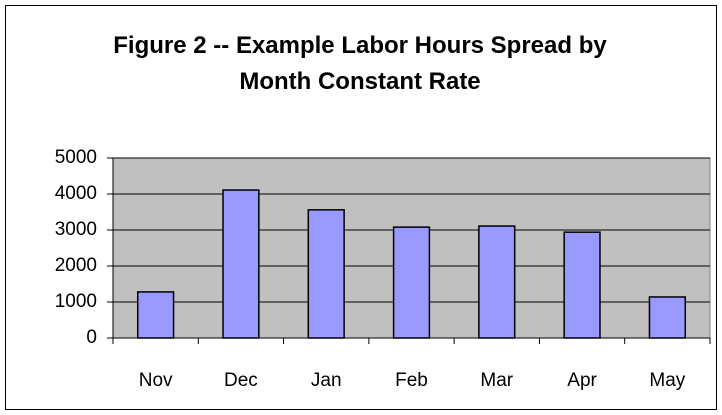 Image resolution: width=722 pixels, height=415 pixels. Describe the element at coordinates (411, 380) in the screenshot. I see `x-tick-label: Feb` at that location.